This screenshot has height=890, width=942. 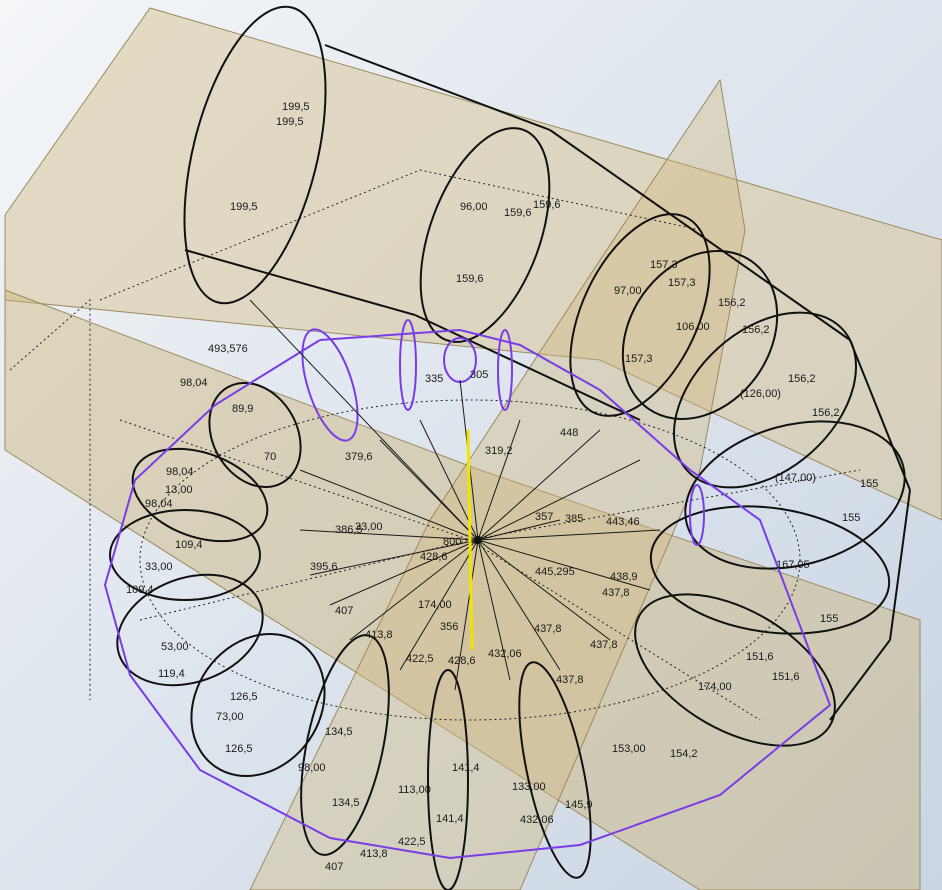 I want to click on dimension-label: 97,00, so click(x=628, y=291).